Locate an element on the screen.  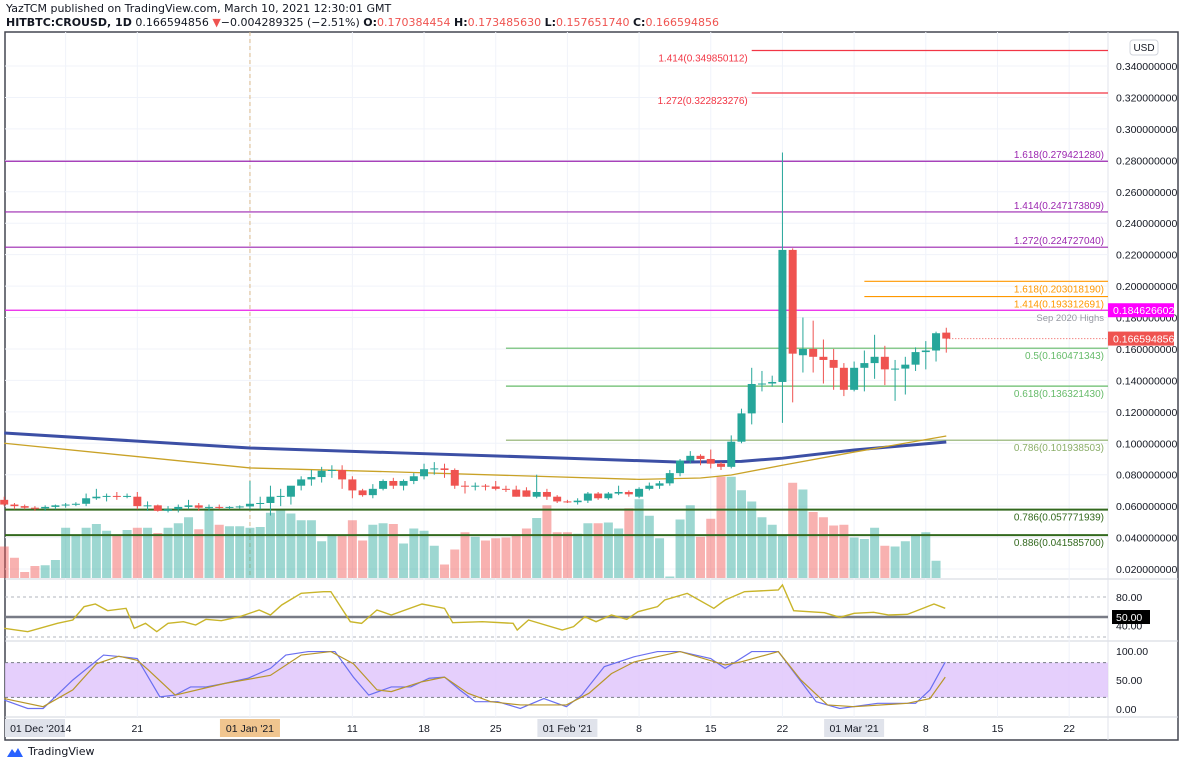
time-tick-label: 01 Dec '20 is located at coordinates (35, 729).